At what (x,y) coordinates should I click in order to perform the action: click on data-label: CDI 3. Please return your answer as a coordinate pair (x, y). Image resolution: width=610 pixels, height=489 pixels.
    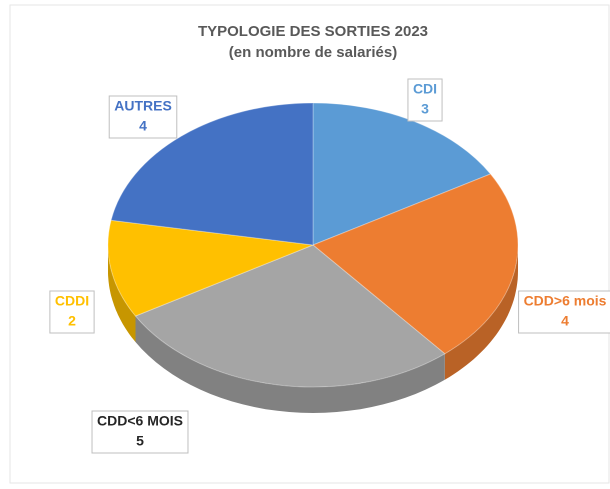
    Looking at the image, I should click on (425, 100).